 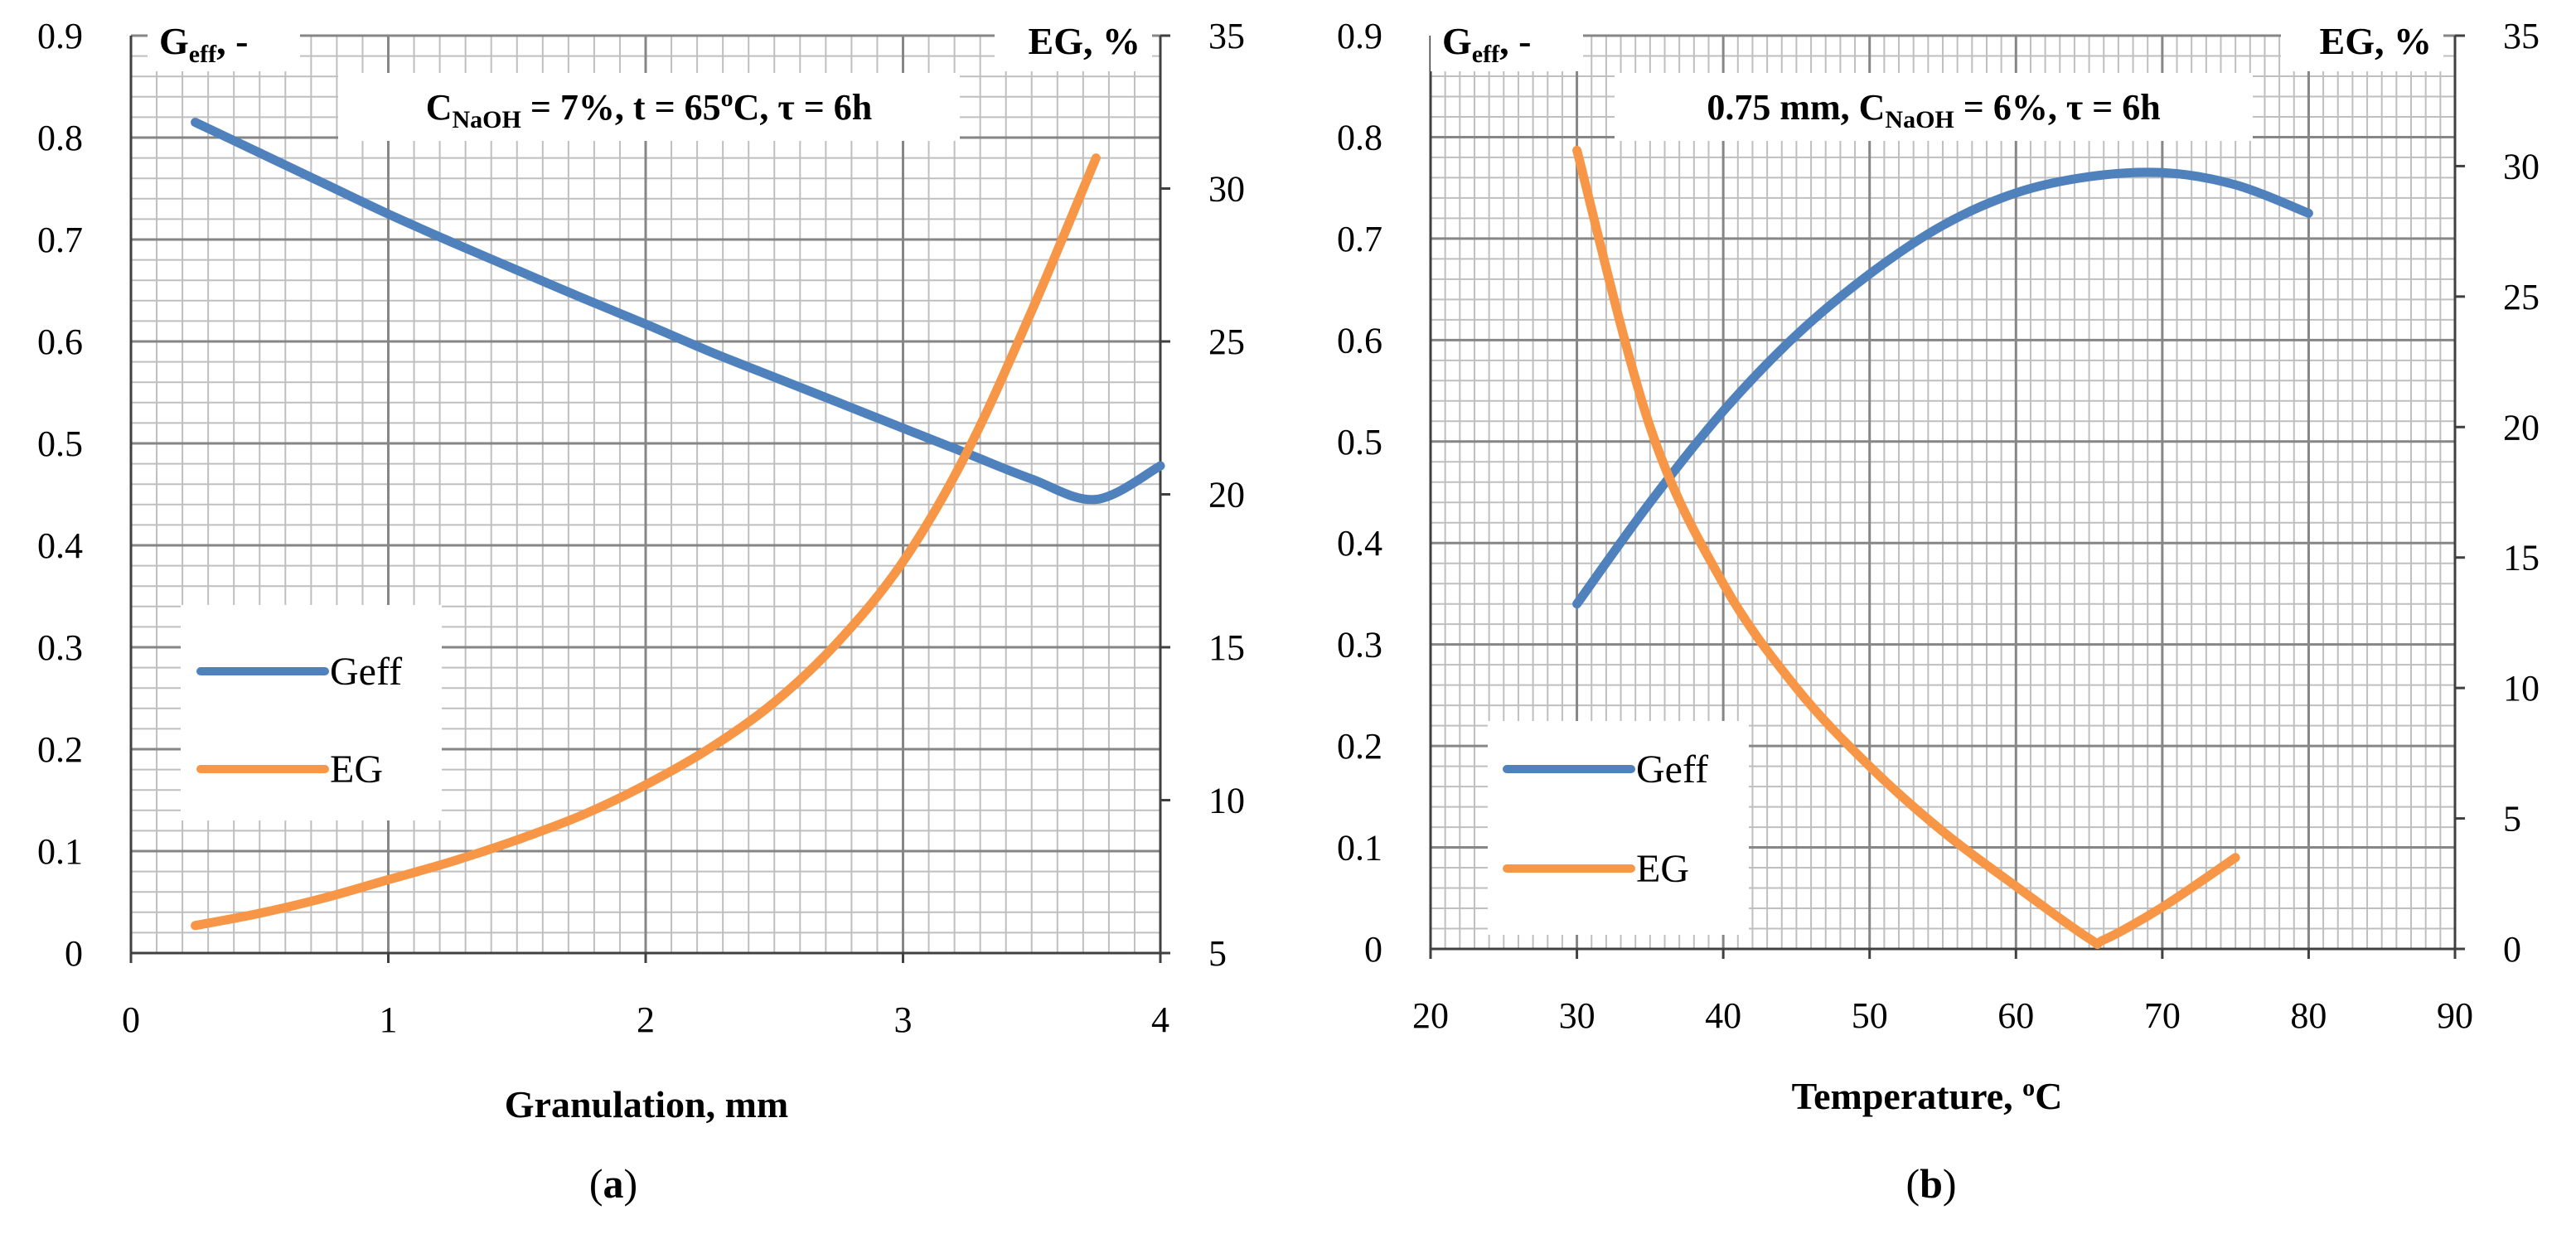 I want to click on x-tick-label: 20, so click(x=1430, y=1015).